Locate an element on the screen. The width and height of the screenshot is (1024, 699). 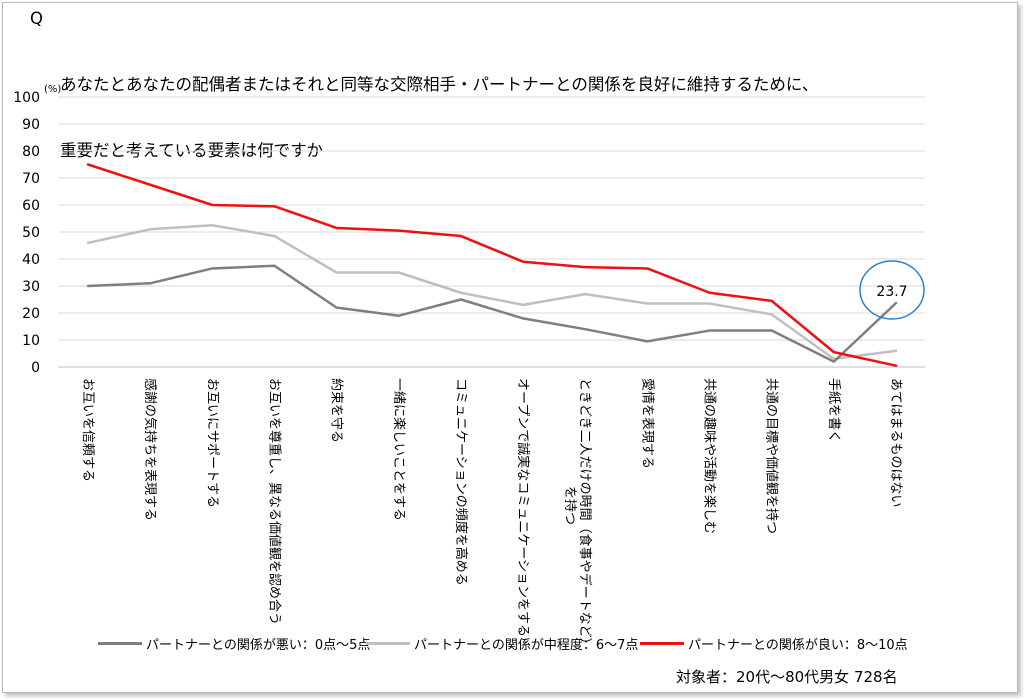
y-tick-label-90: 90 is located at coordinates (31, 125).